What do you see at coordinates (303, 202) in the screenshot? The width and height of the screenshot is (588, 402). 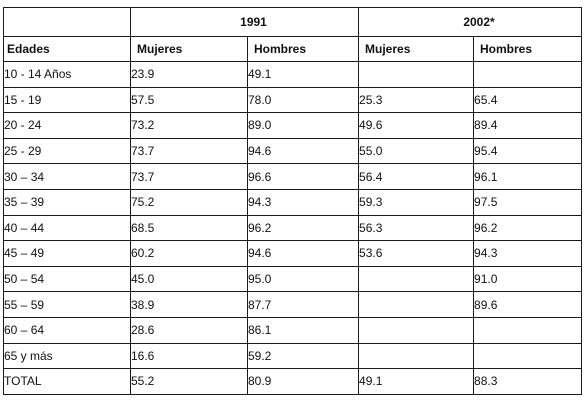 I see `cell-hombres-1991: 94.3` at bounding box center [303, 202].